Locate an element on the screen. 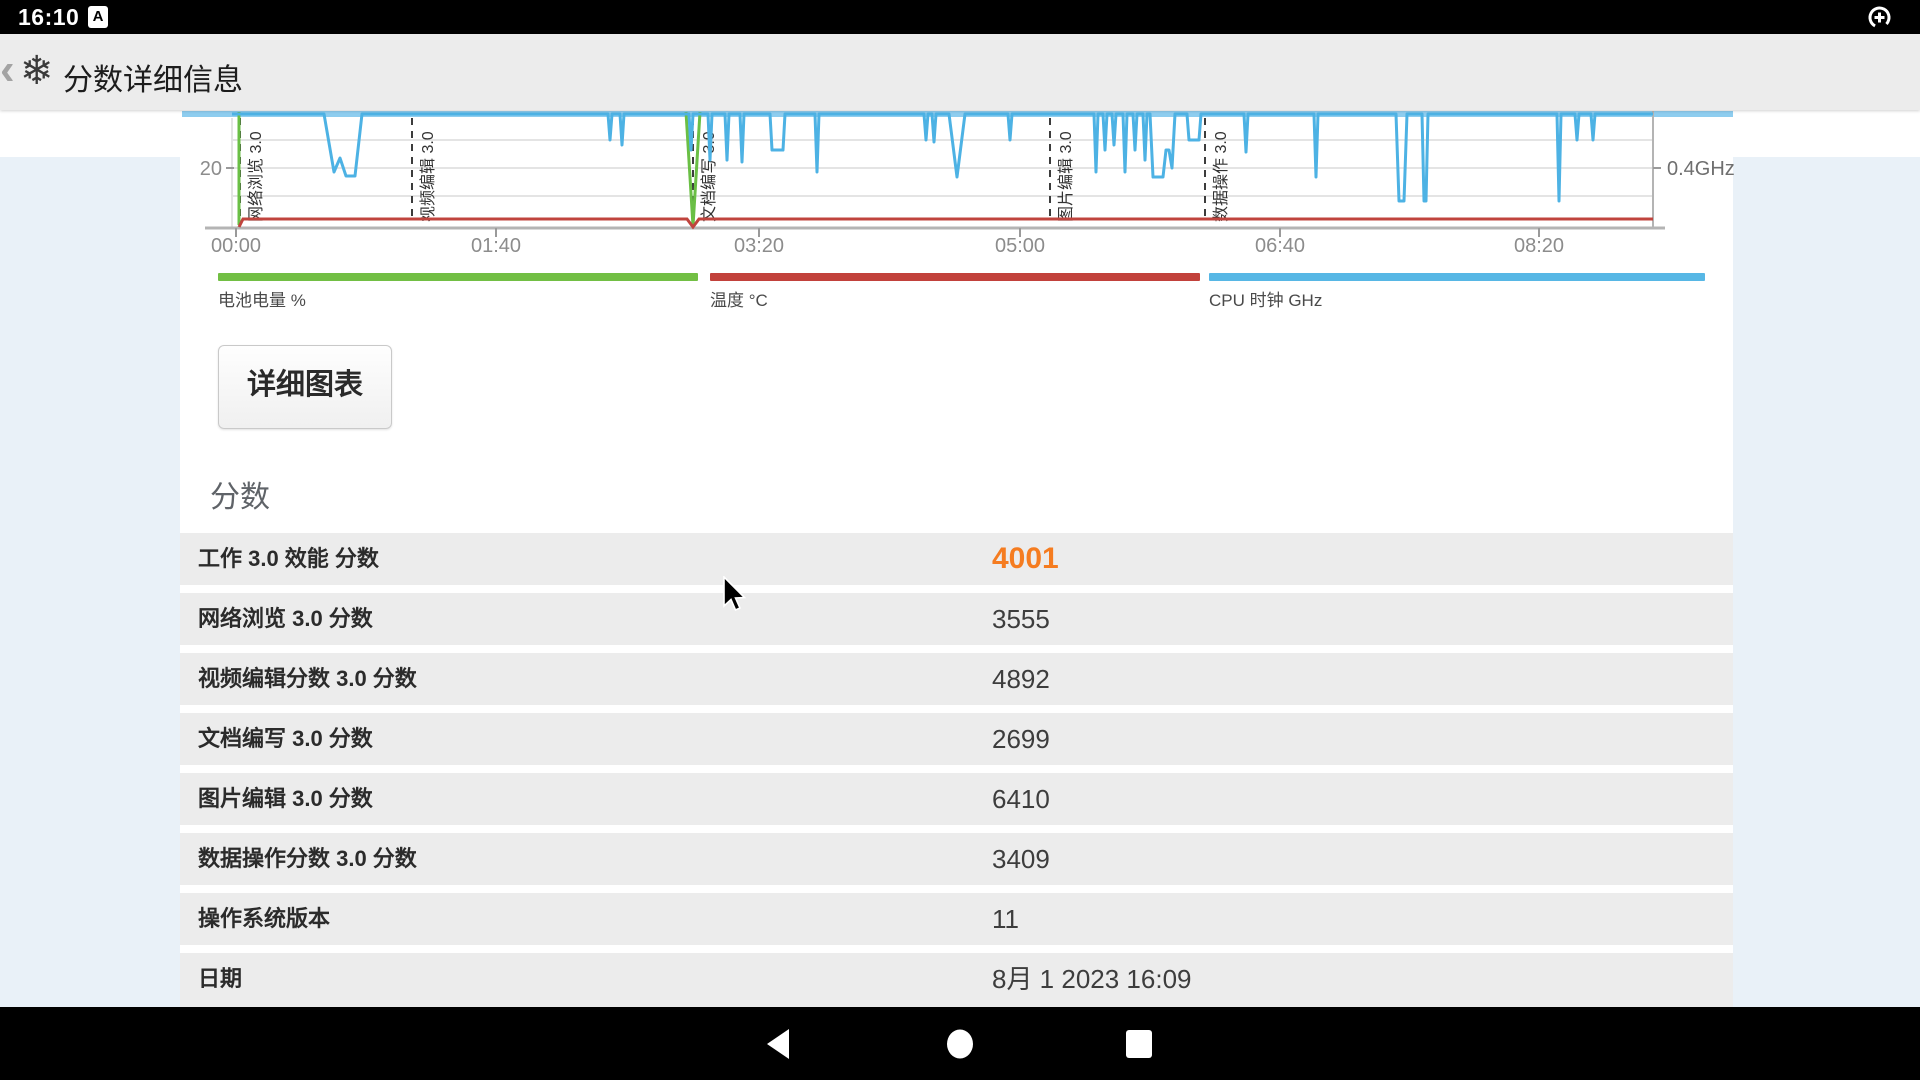  y-axis-left-label: 20 is located at coordinates (211, 169).